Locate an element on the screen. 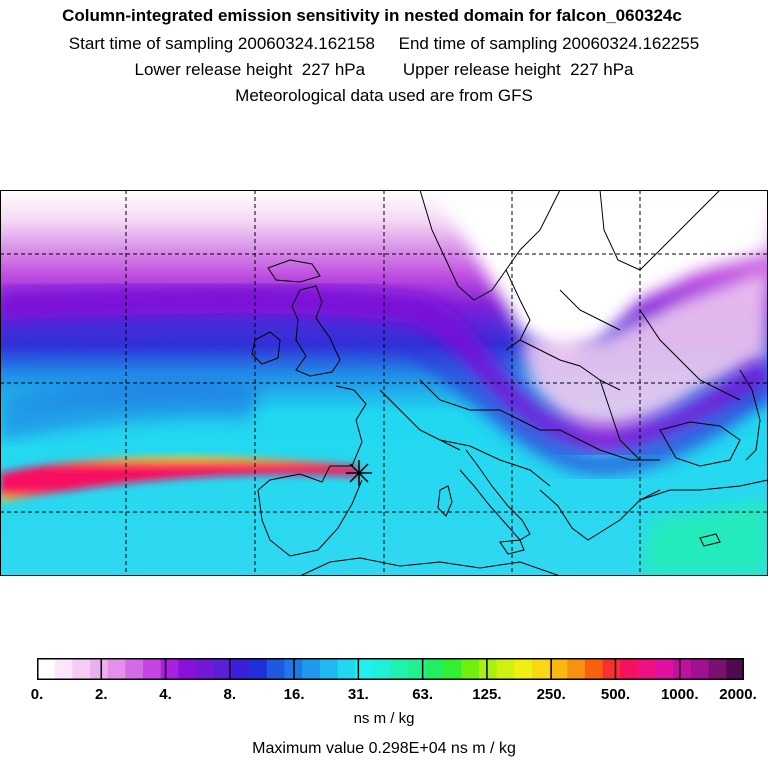 This screenshot has height=768, width=768. colorbar-border is located at coordinates (390, 669).